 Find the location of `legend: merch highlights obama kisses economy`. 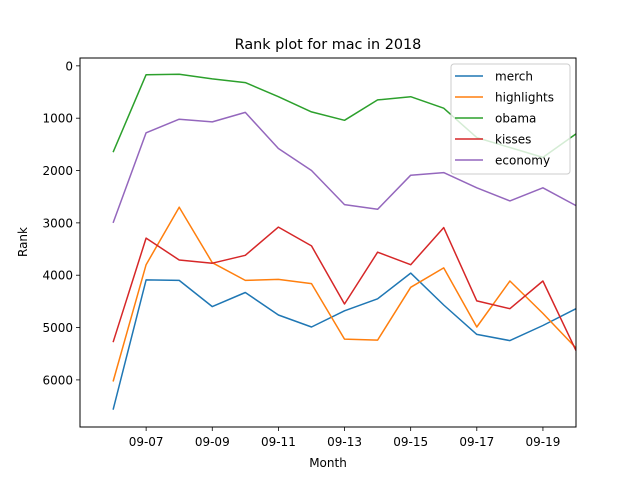

legend: merch highlights obama kisses economy is located at coordinates (510, 119).